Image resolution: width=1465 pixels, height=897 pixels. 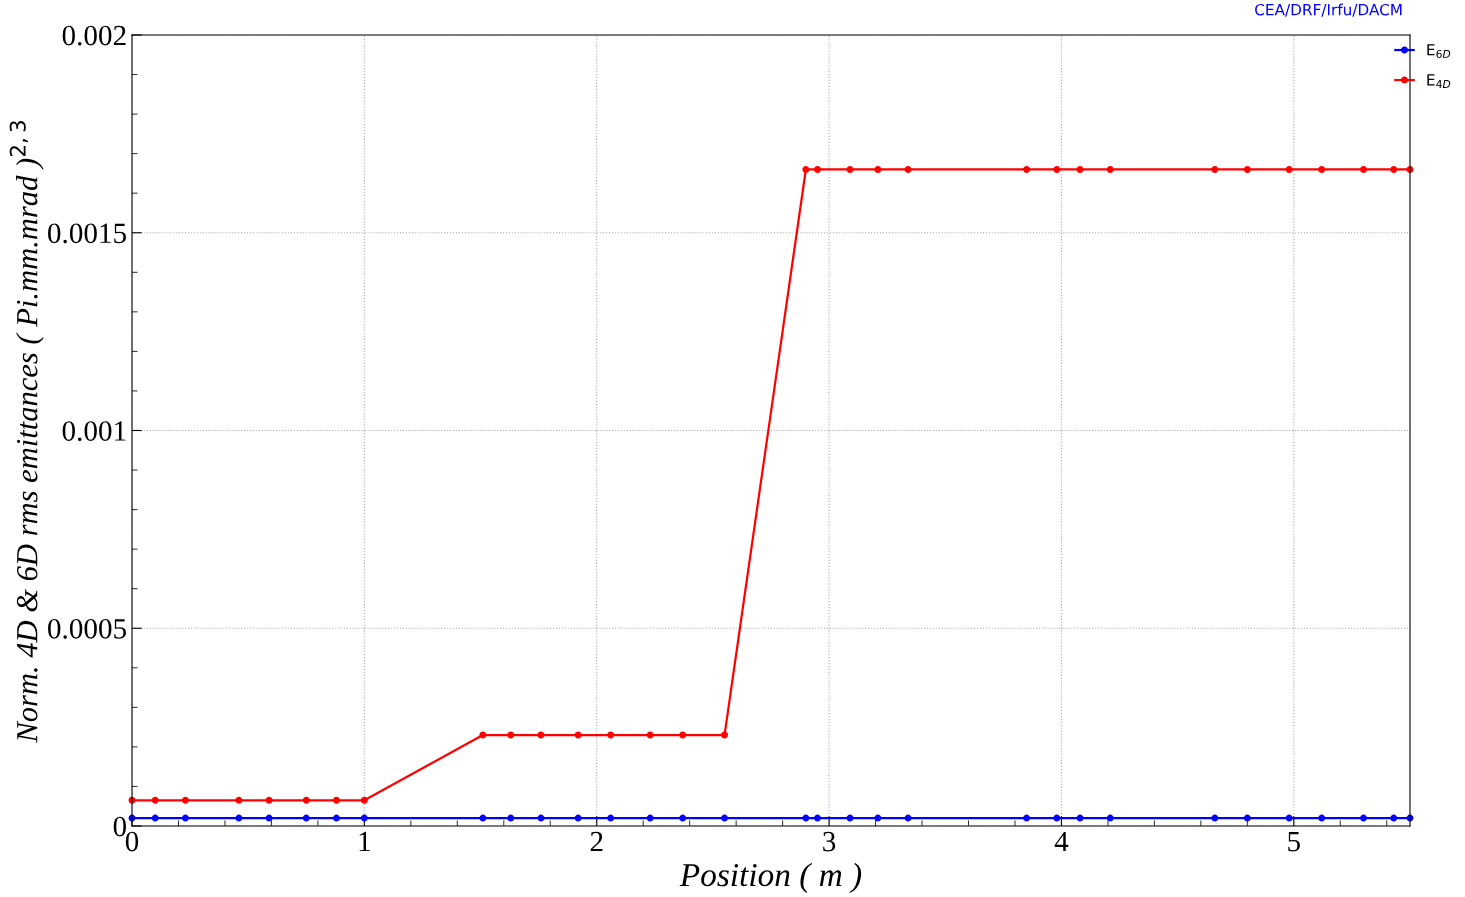 I want to click on x-tick-label: 0, so click(x=132, y=841).